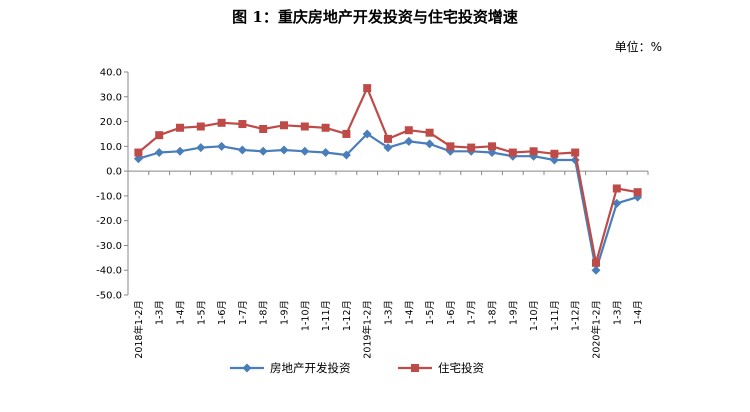 Image resolution: width=750 pixels, height=412 pixels. Describe the element at coordinates (114, 172) in the screenshot. I see `y-tick-label: 0.0` at that location.